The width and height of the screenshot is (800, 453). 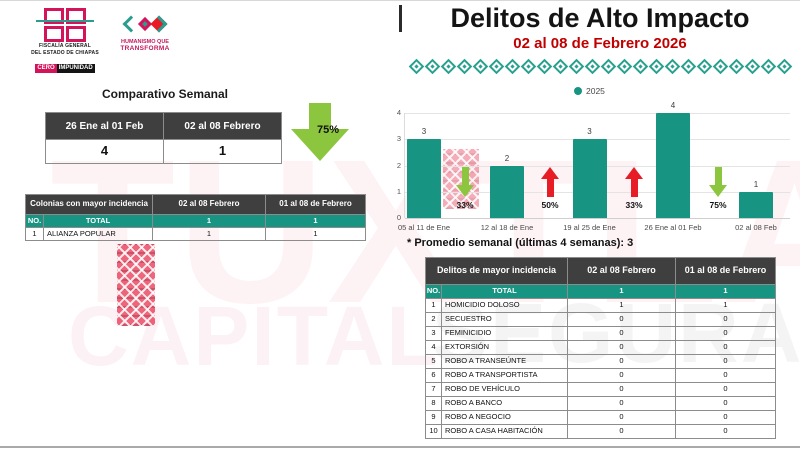 What do you see at coordinates (65, 53) in the screenshot?
I see `fge-name-line2: DEL ESTADO DE CHIAPAS` at bounding box center [65, 53].